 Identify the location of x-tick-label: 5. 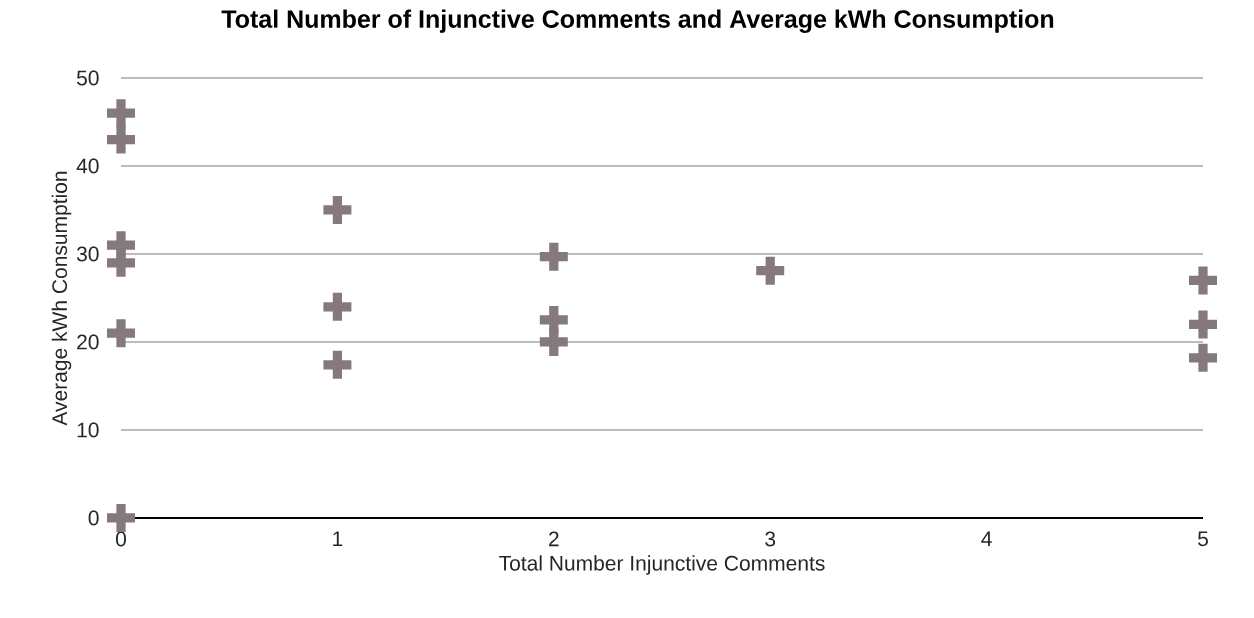
(1203, 539).